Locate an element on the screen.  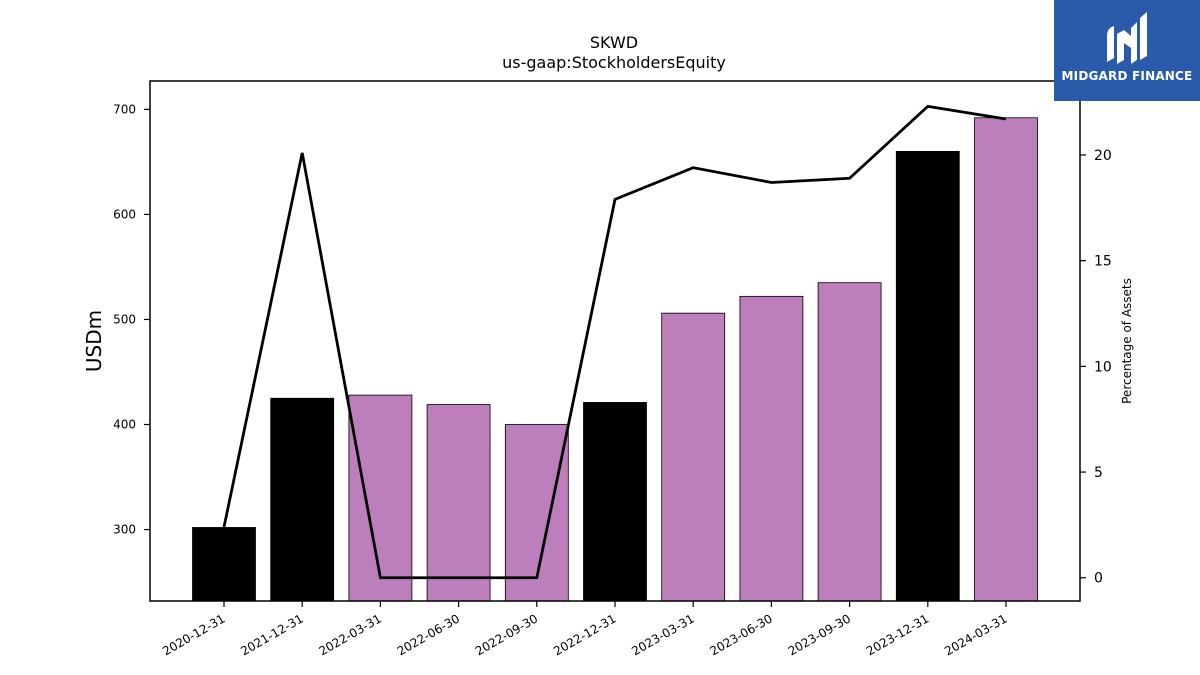
midgard-finance-logo: MIDGARD FINANCE is located at coordinates (1127, 50).